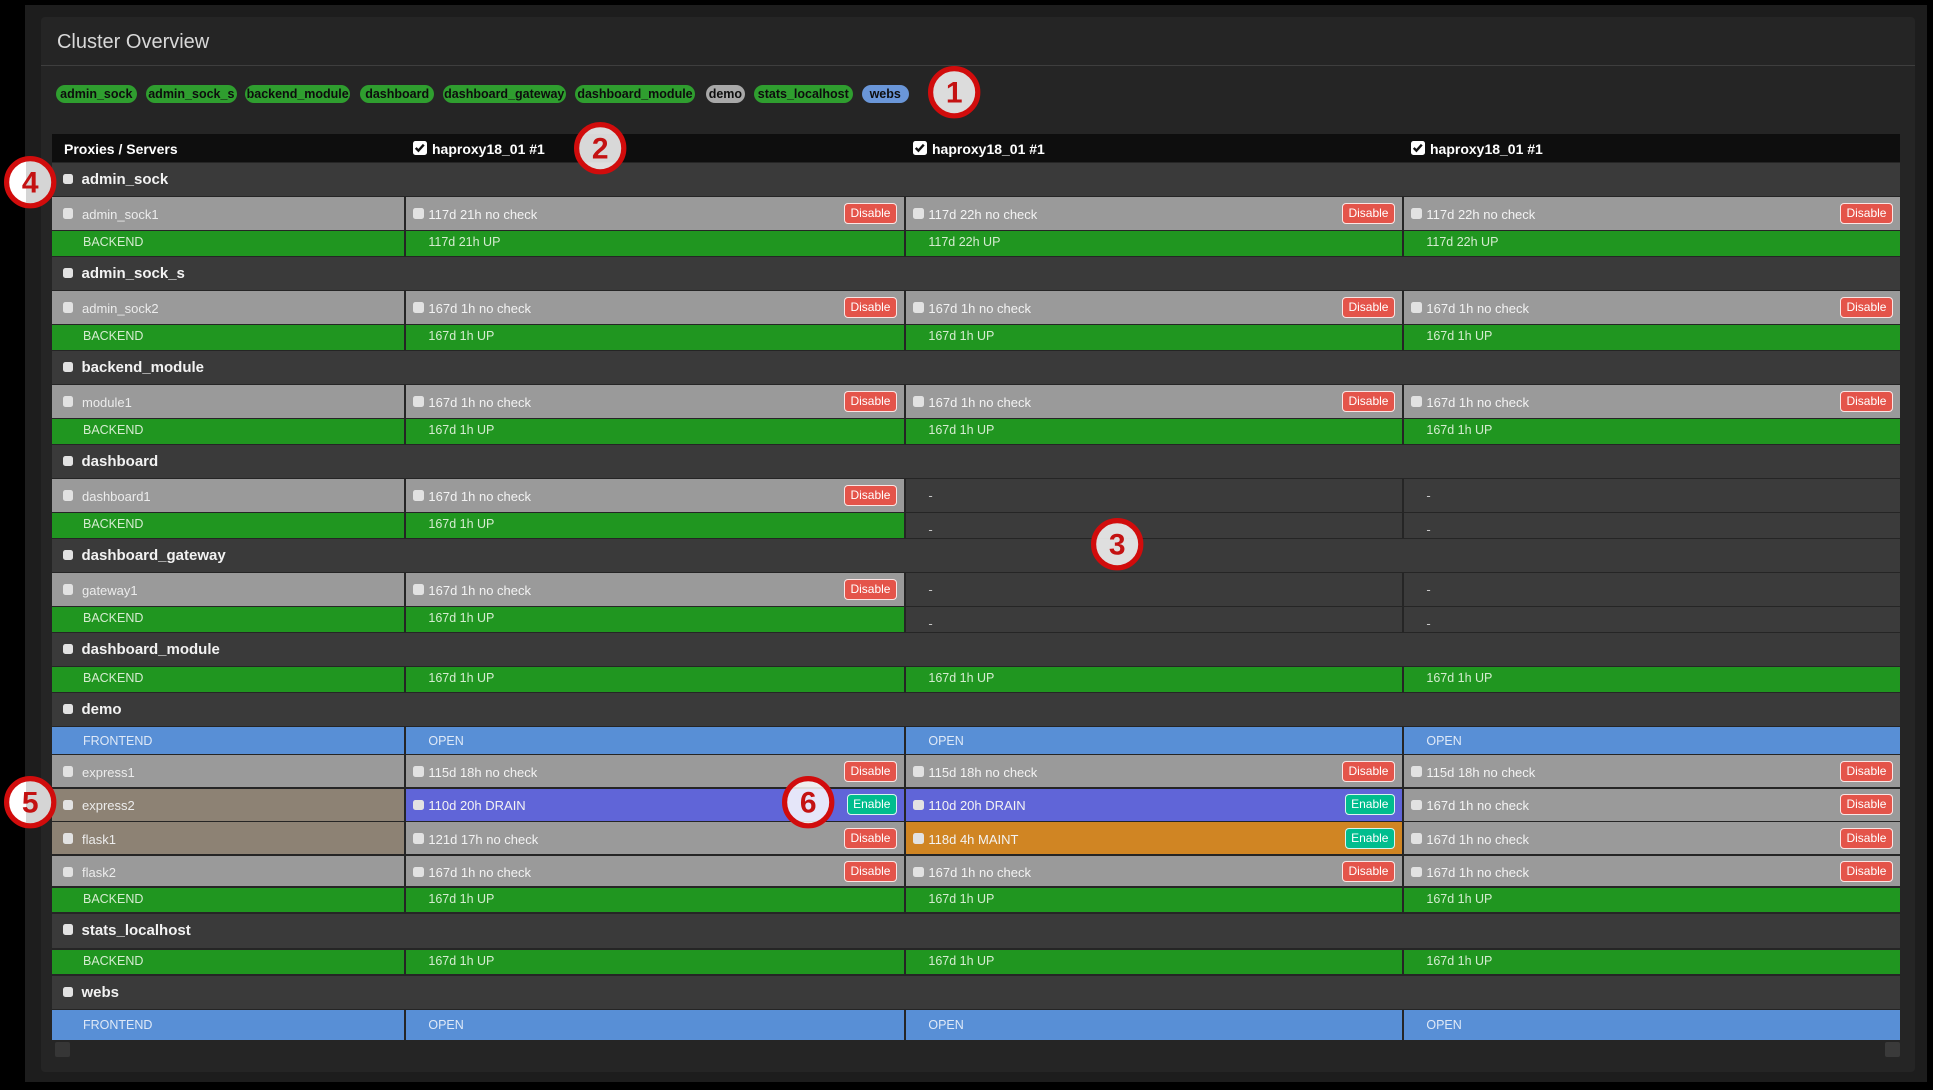 The height and width of the screenshot is (1090, 1933). Describe the element at coordinates (954, 93) in the screenshot. I see `svg-text: 1` at that location.